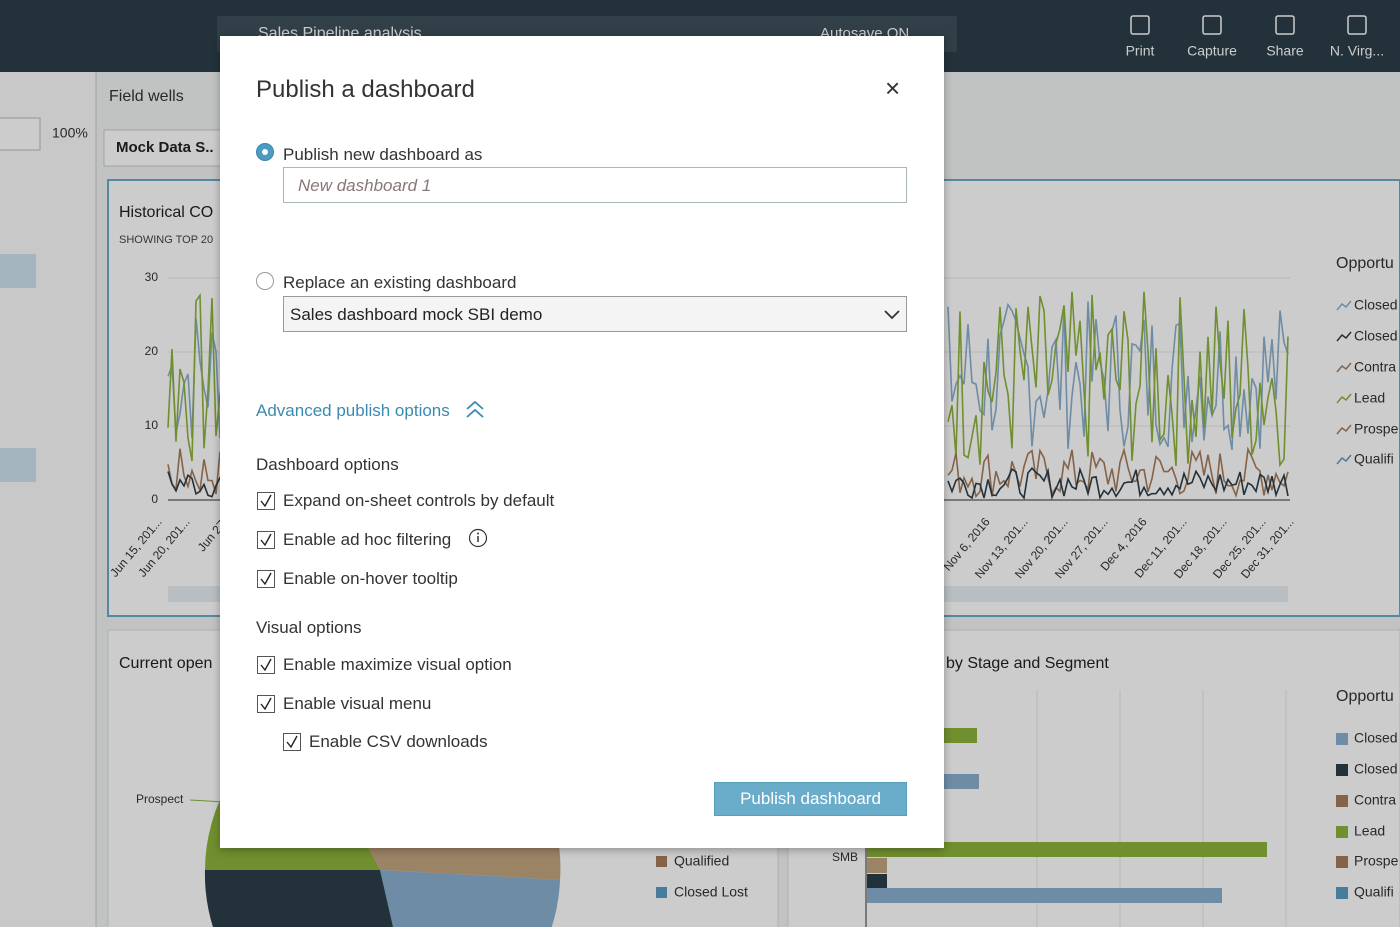 This screenshot has height=927, width=1400. Describe the element at coordinates (711, 892) in the screenshot. I see `legend-label: Closed Lost` at that location.